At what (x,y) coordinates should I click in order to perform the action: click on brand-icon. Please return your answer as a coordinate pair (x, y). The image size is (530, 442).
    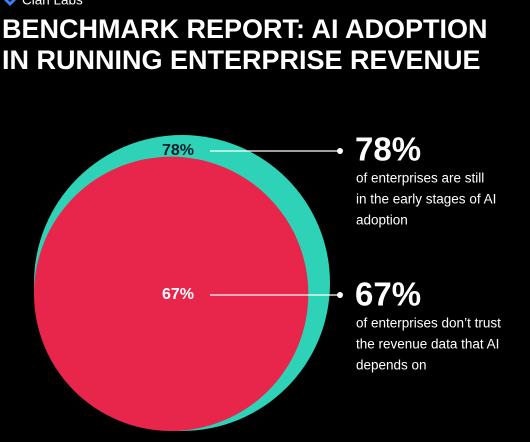
    Looking at the image, I should click on (10, 3).